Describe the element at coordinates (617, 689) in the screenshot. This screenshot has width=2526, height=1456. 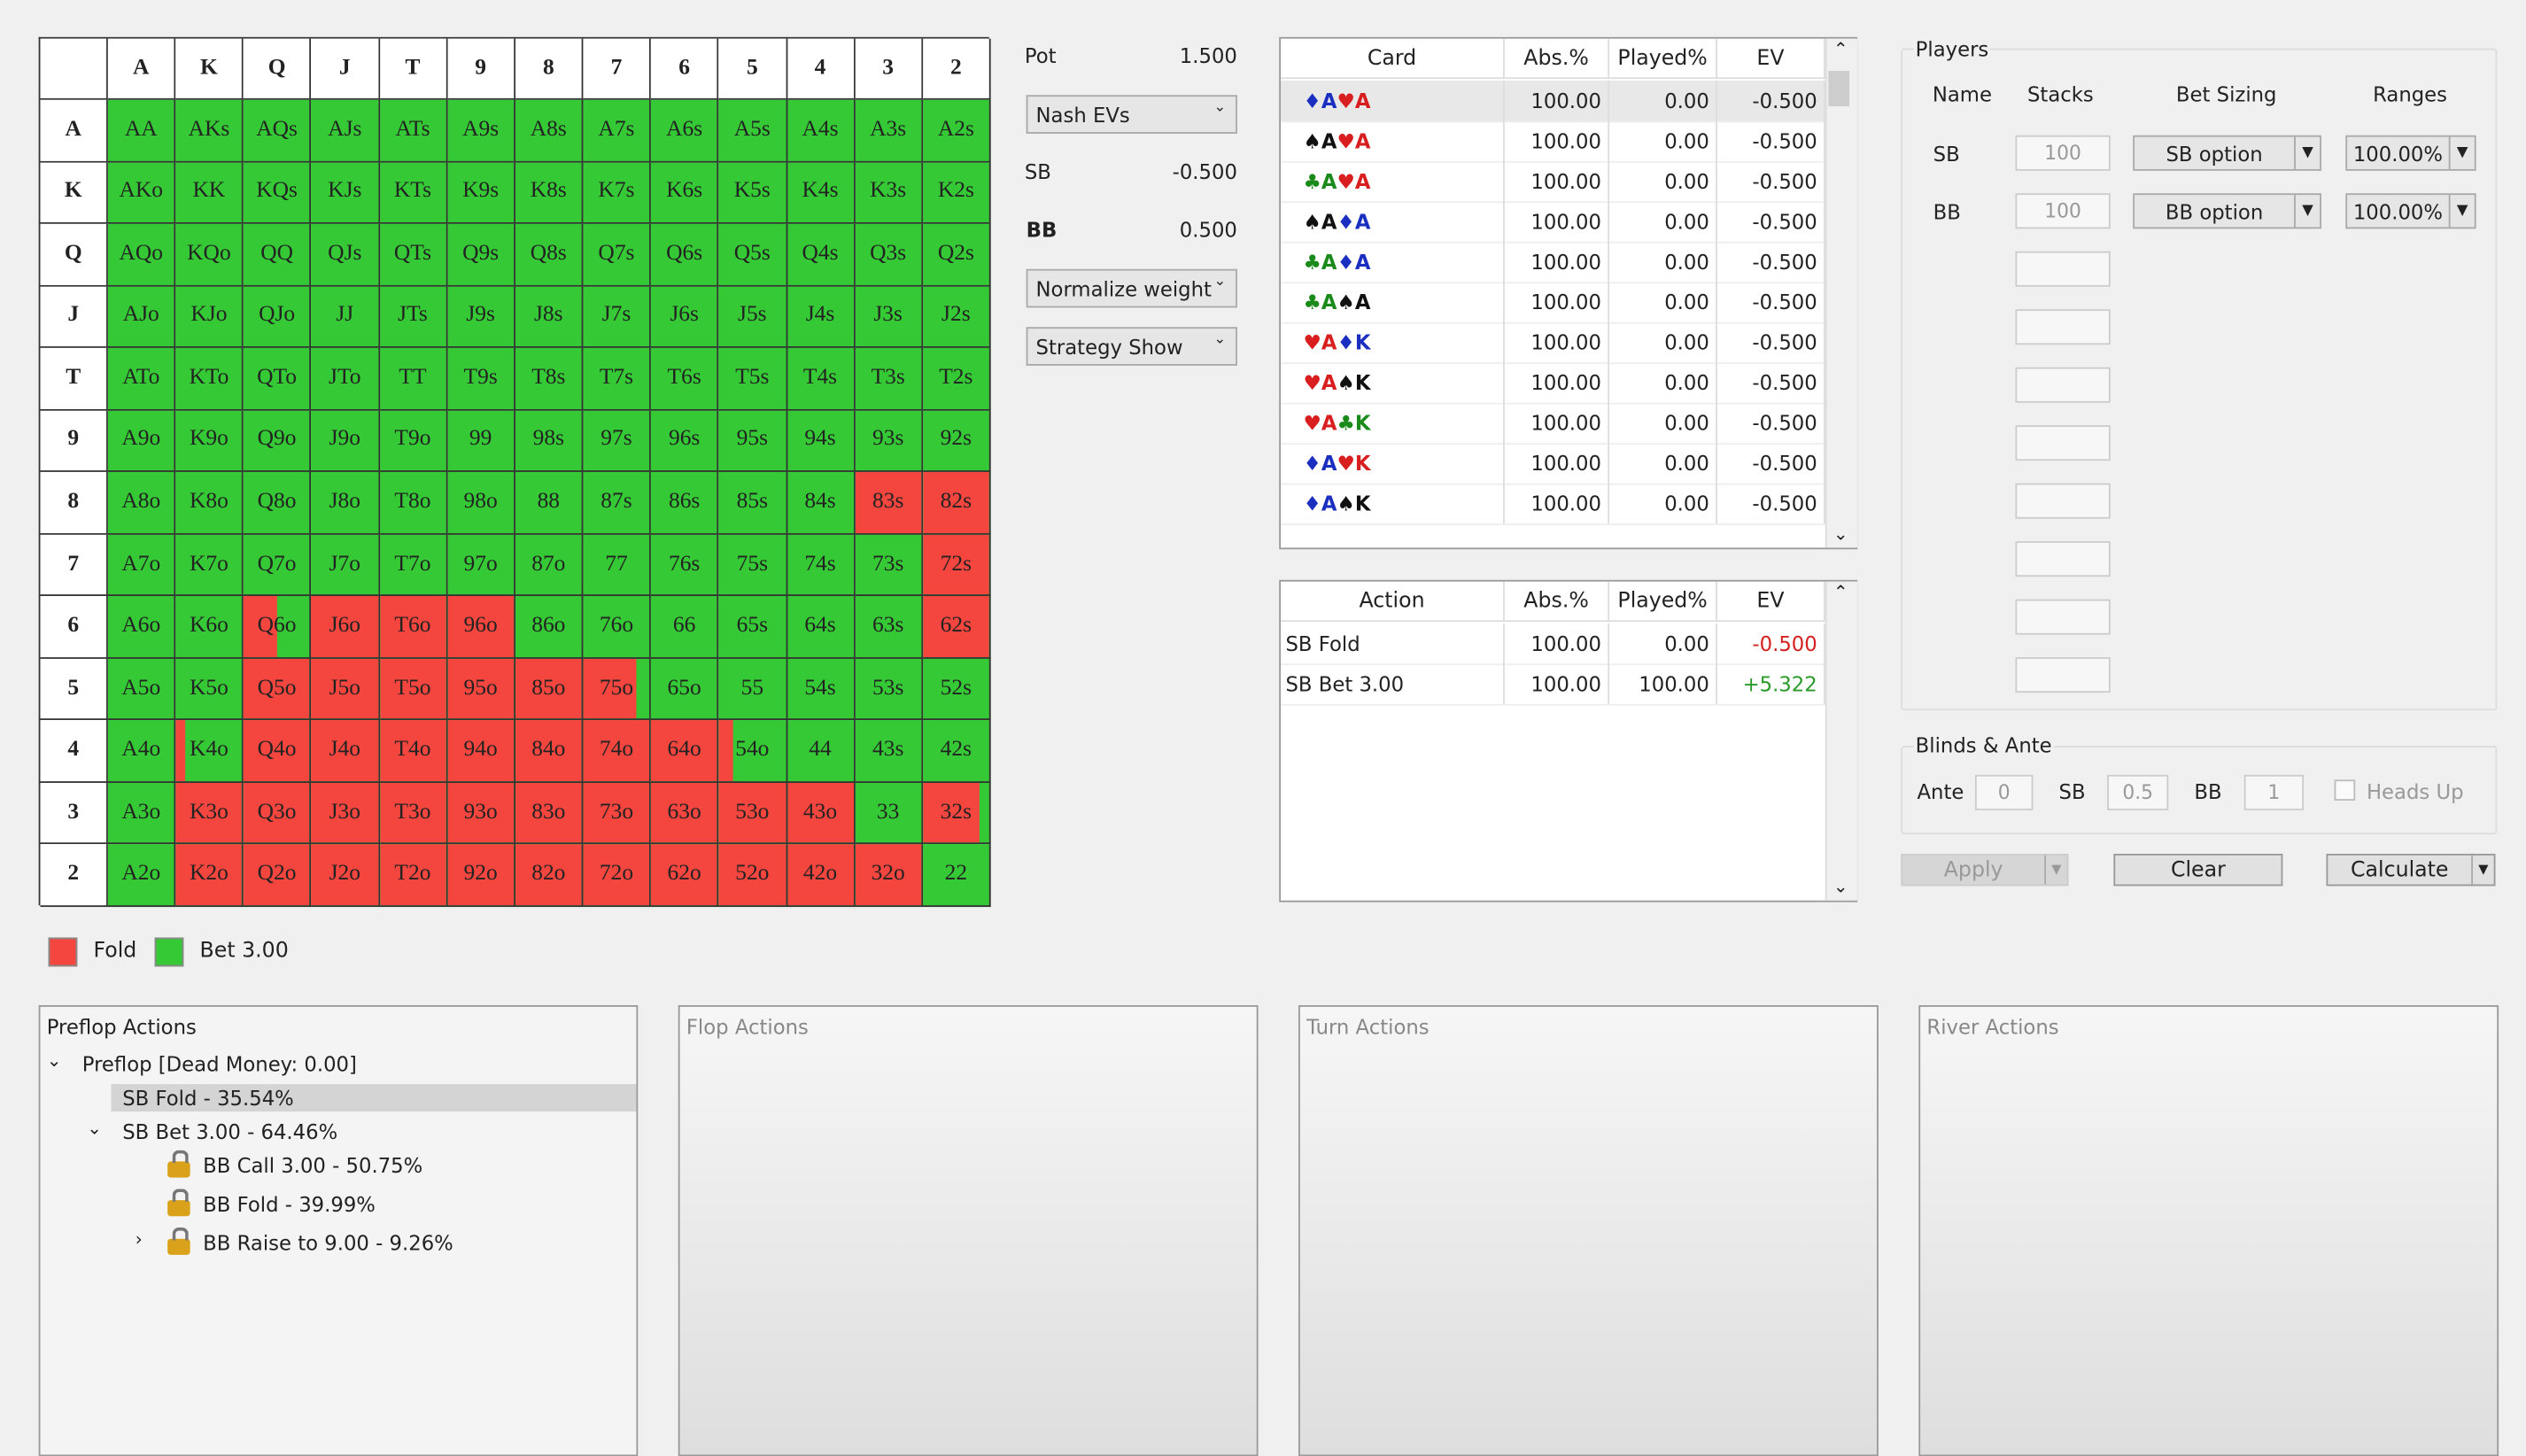
I see `hand-cell: 75o` at that location.